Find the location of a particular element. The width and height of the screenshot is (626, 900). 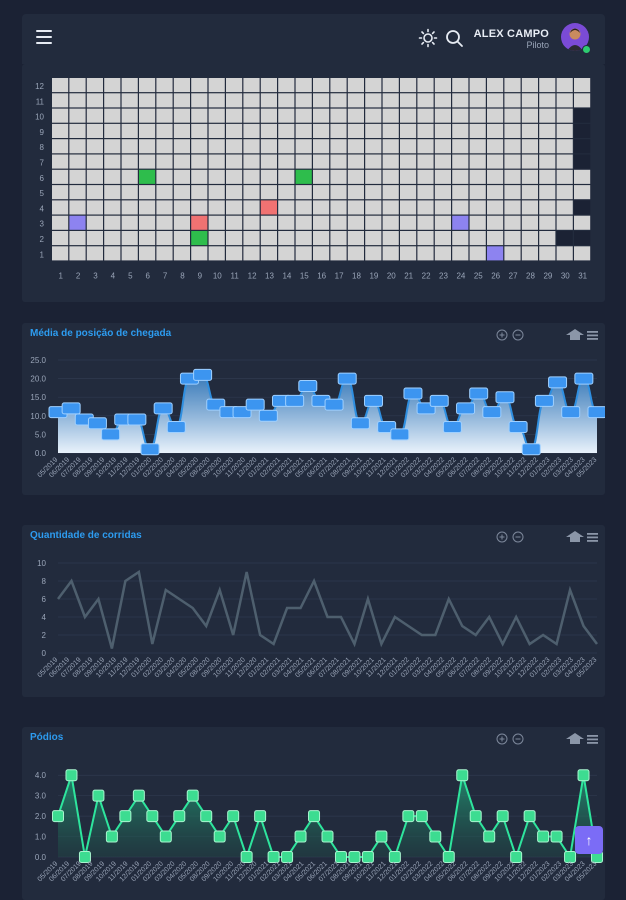

heatmap-x-label: 4 is located at coordinates (113, 276).